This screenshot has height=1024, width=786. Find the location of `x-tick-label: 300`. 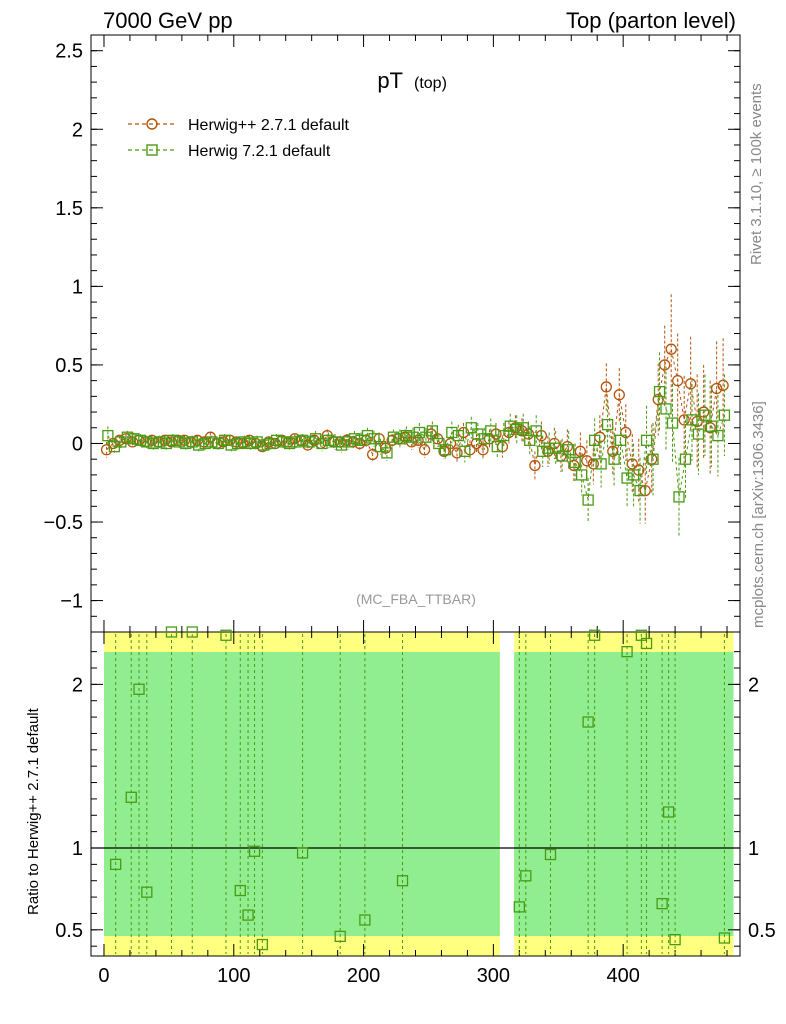

x-tick-label: 300 is located at coordinates (493, 976).